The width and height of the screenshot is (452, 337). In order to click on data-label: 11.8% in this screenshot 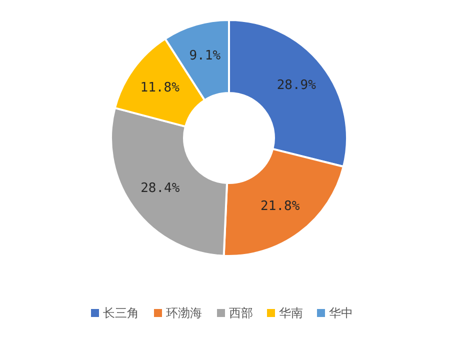, I will do `click(160, 88)`.